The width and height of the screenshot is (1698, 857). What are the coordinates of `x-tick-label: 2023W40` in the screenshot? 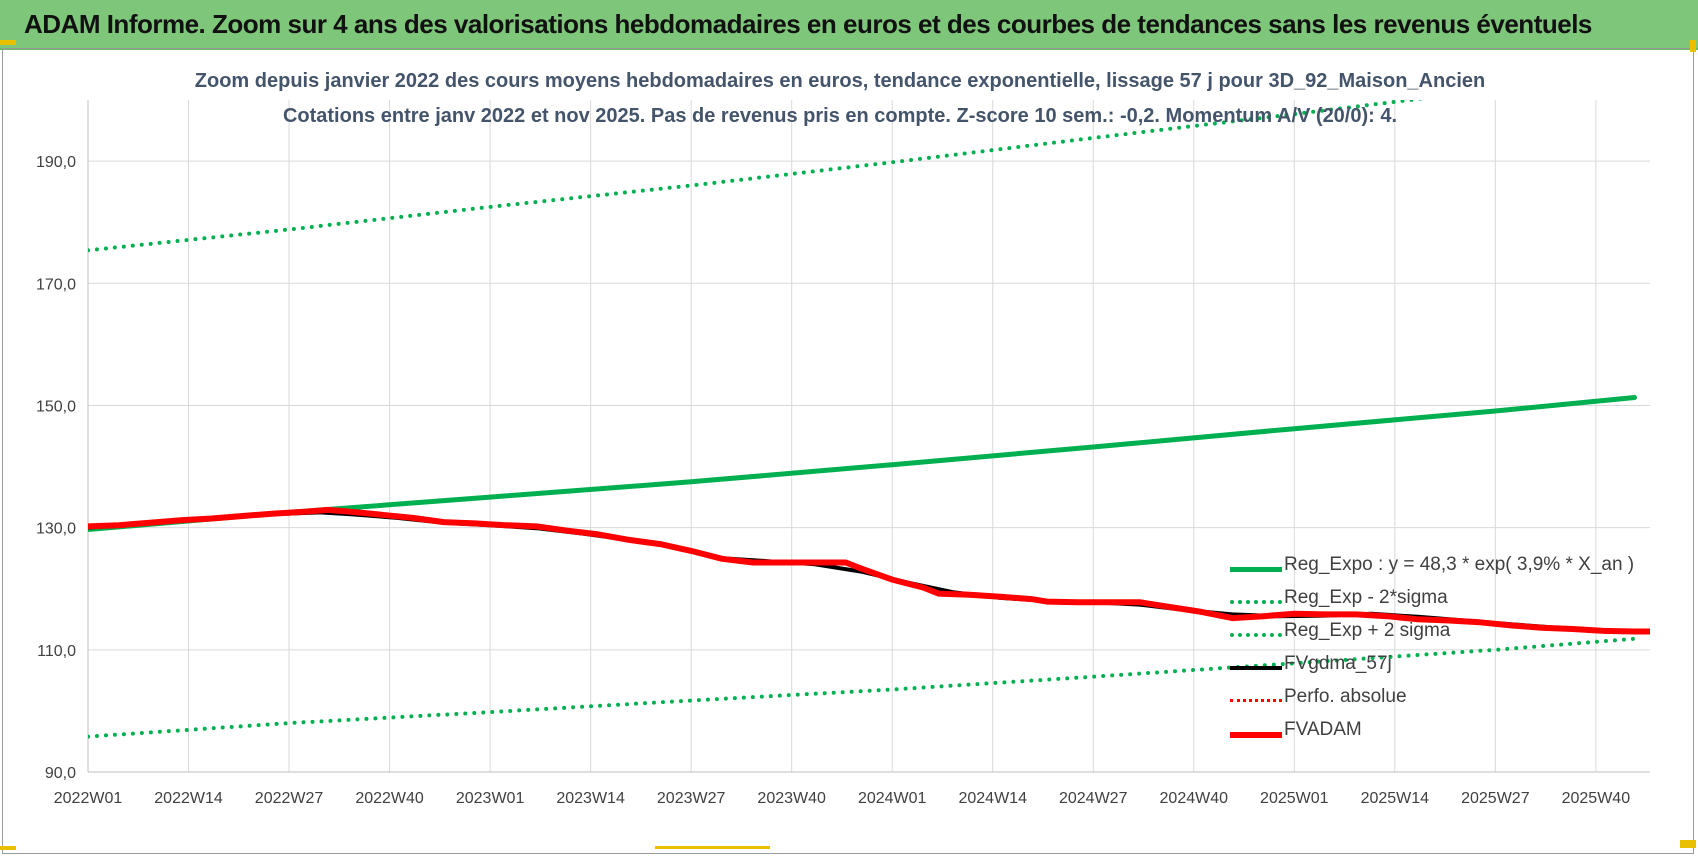 It's located at (791, 798).